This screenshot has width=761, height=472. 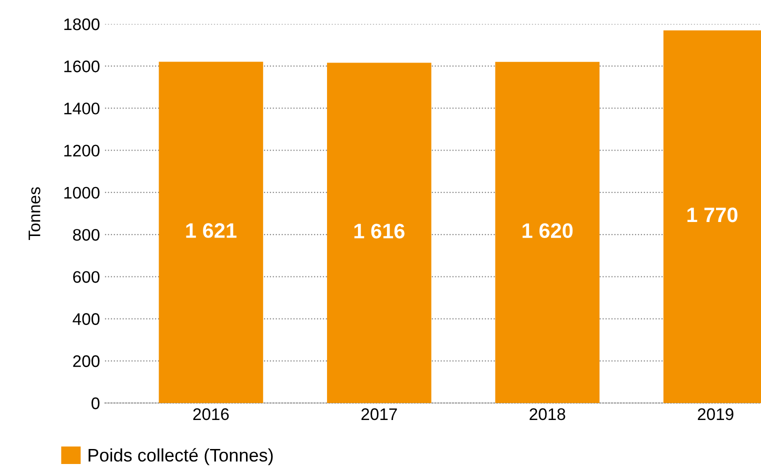 I want to click on y-tick-label: 1600, so click(x=82, y=66).